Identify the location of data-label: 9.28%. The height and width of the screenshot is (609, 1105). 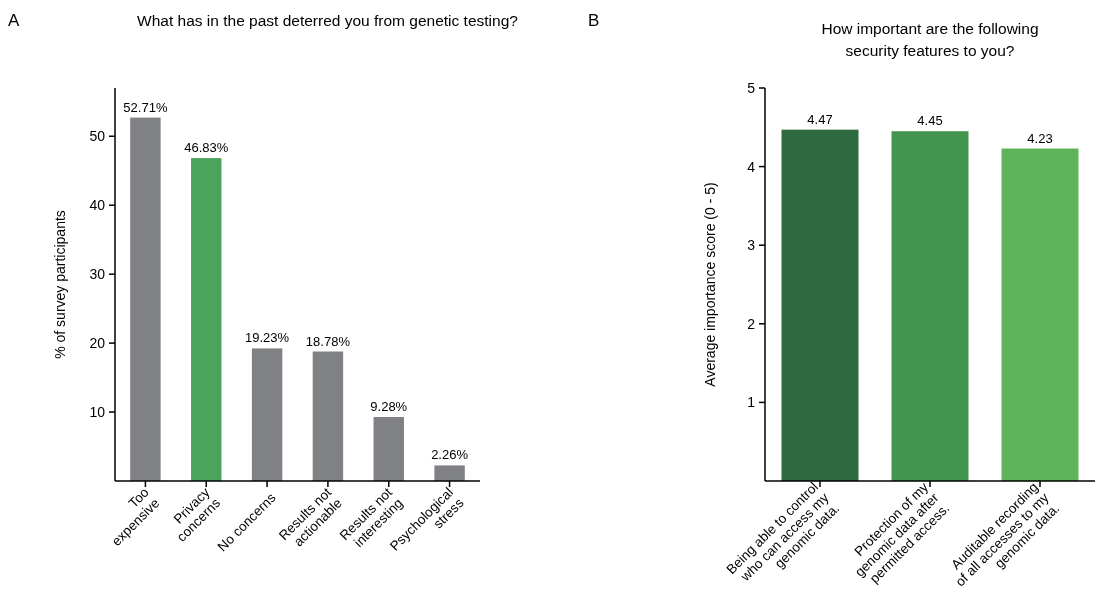
(389, 407).